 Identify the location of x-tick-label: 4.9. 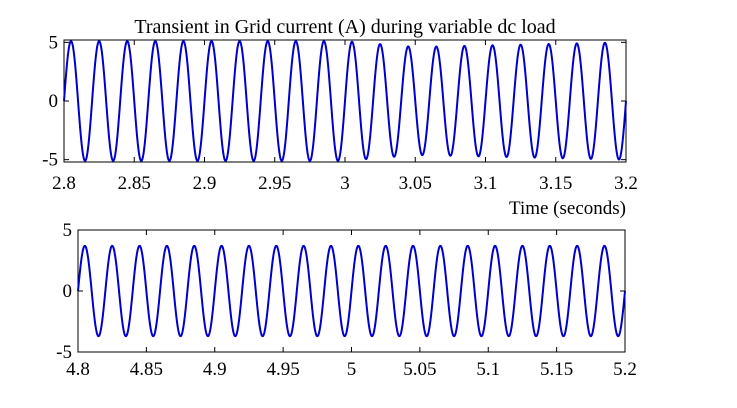
(215, 369).